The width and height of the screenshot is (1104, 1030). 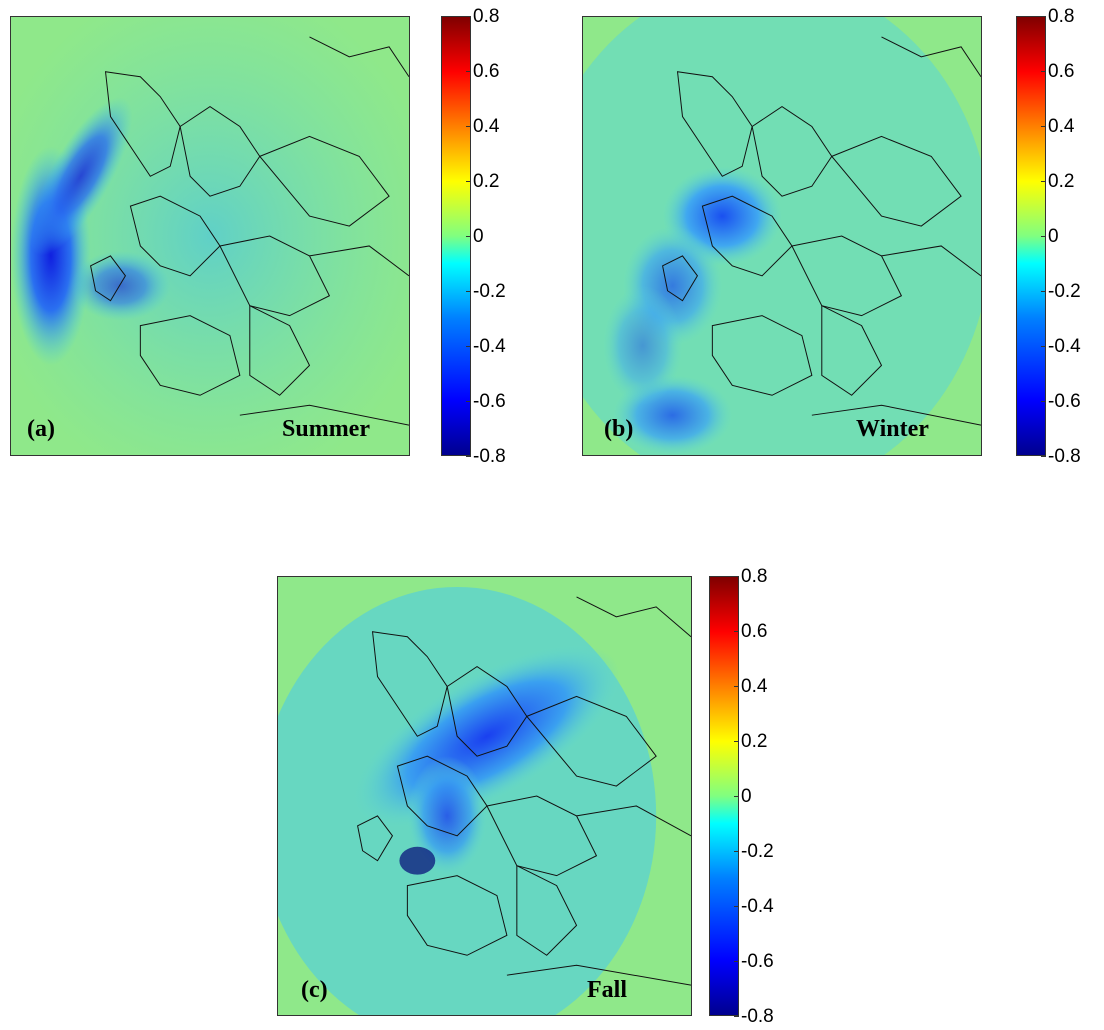 What do you see at coordinates (326, 429) in the screenshot?
I see `season-label-summer: Summer` at bounding box center [326, 429].